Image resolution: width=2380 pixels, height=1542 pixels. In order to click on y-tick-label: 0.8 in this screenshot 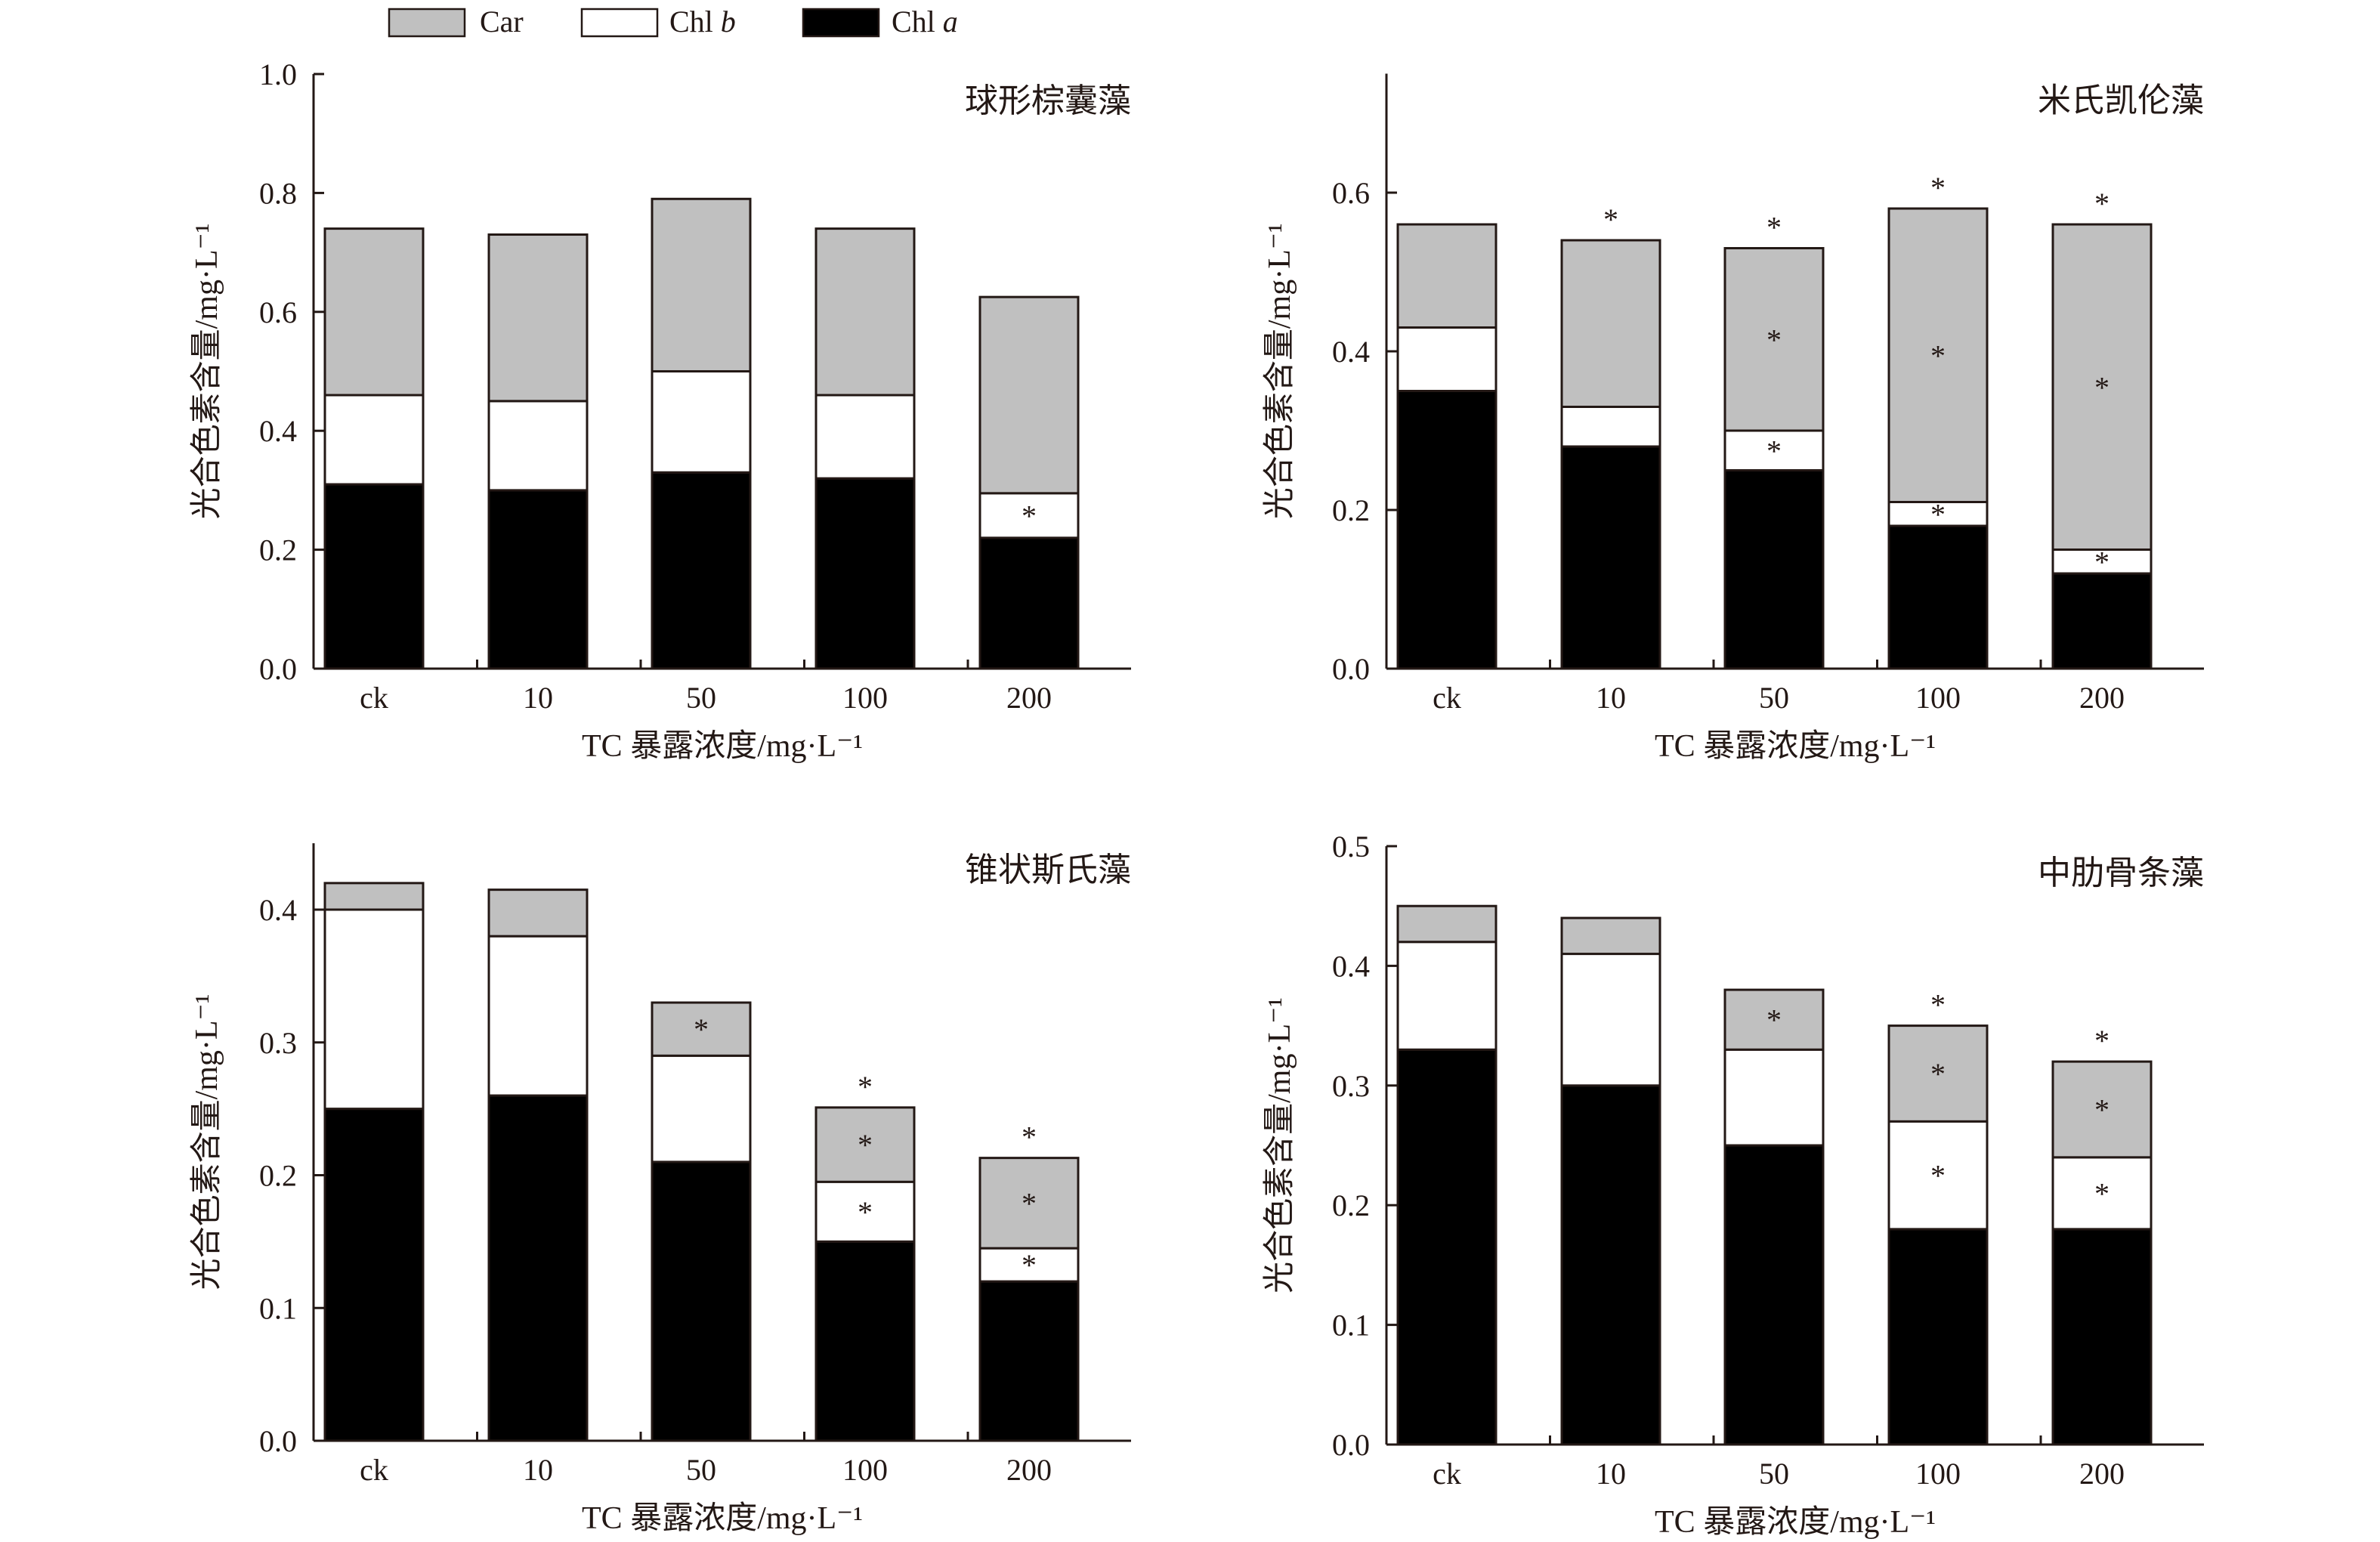, I will do `click(278, 193)`.